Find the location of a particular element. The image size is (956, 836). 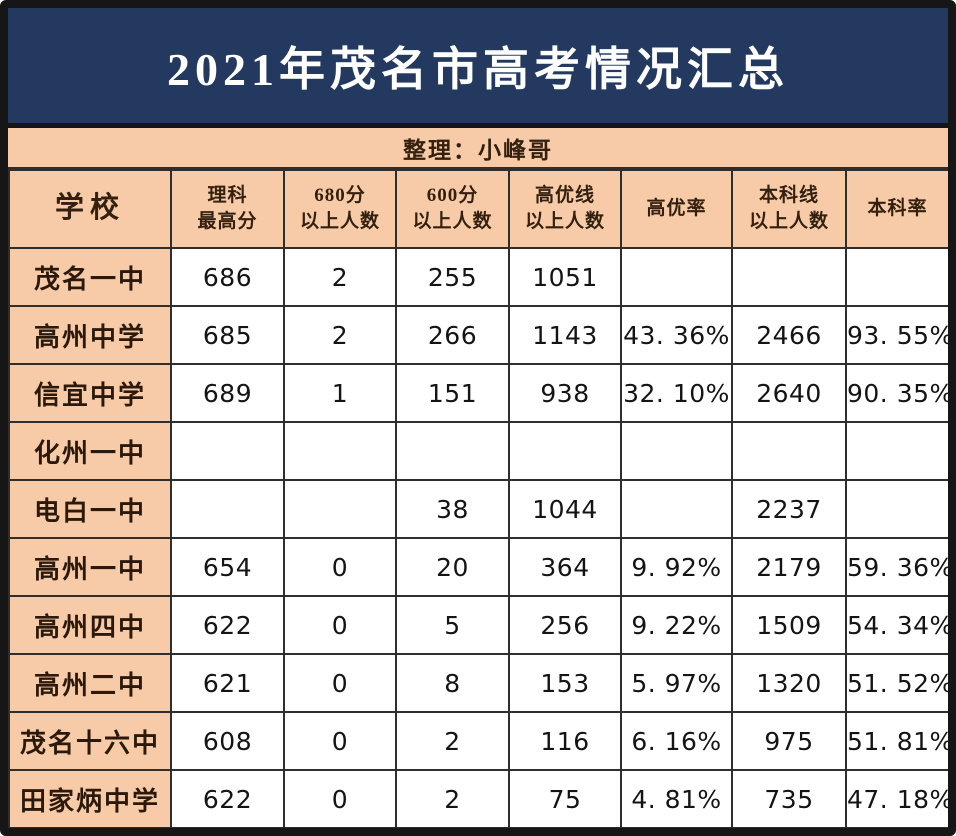

value-cell: 2466 is located at coordinates (789, 335).